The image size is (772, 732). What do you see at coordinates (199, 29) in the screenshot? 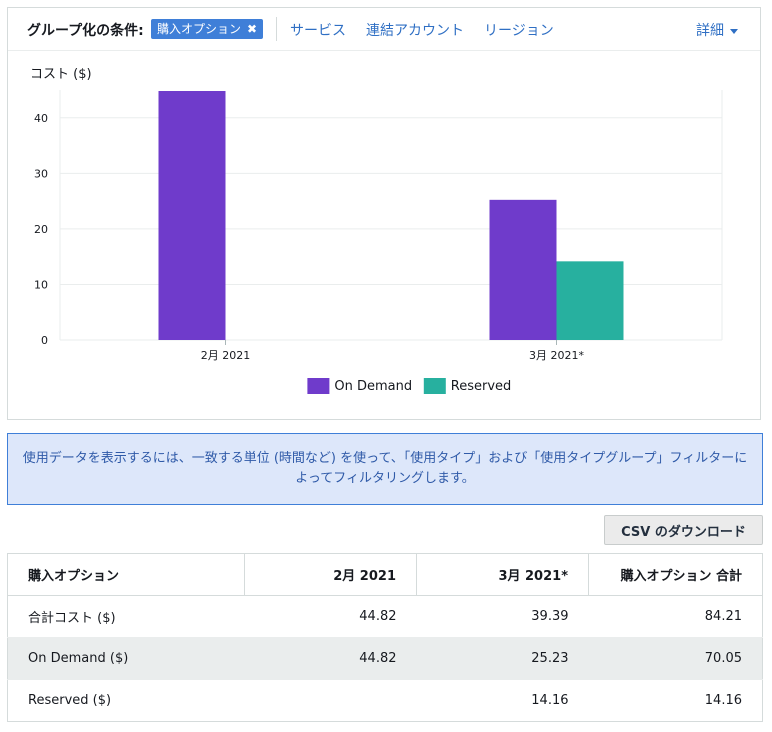
I see `token-label: 購入オプション` at bounding box center [199, 29].